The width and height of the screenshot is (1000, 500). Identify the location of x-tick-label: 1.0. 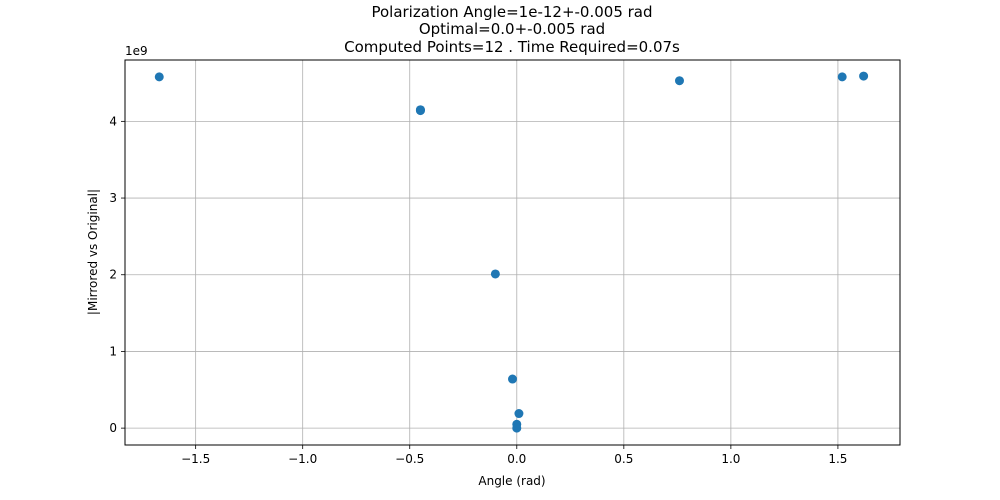
(730, 459).